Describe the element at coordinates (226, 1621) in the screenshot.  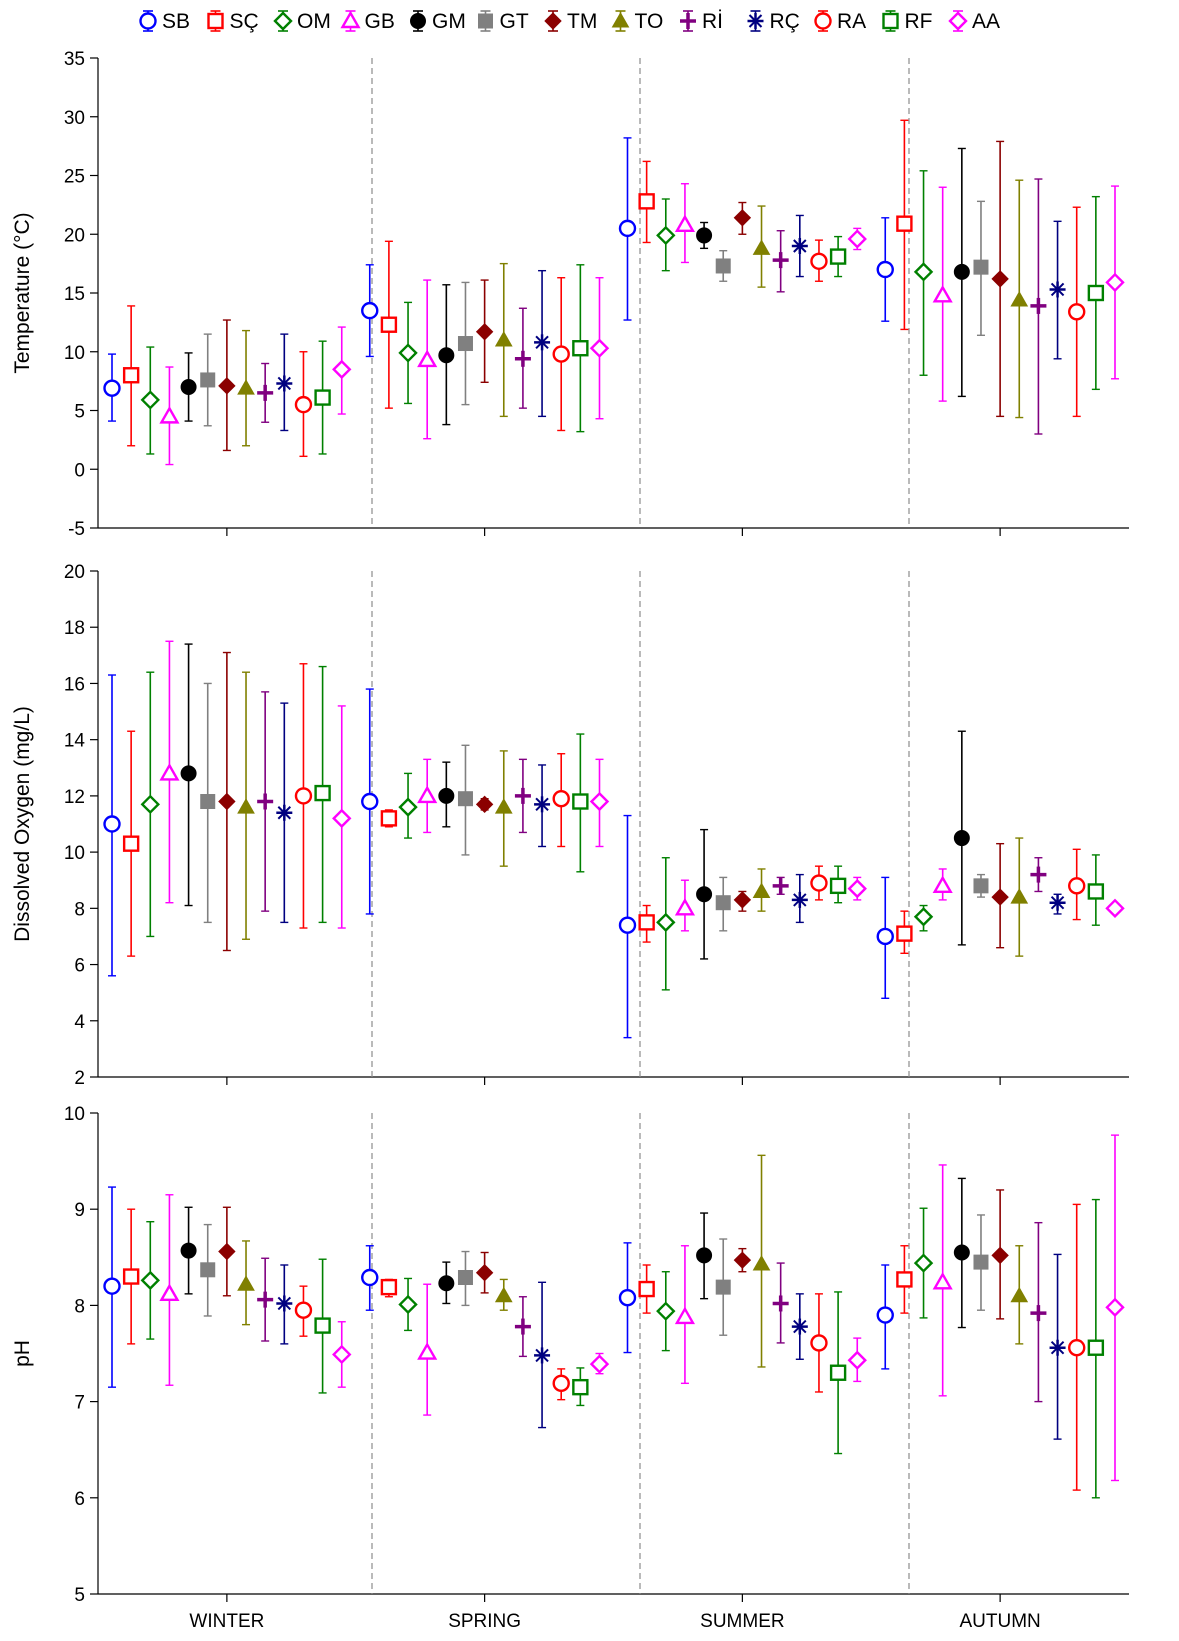
I see `x-category-label-winter: WINTER` at that location.